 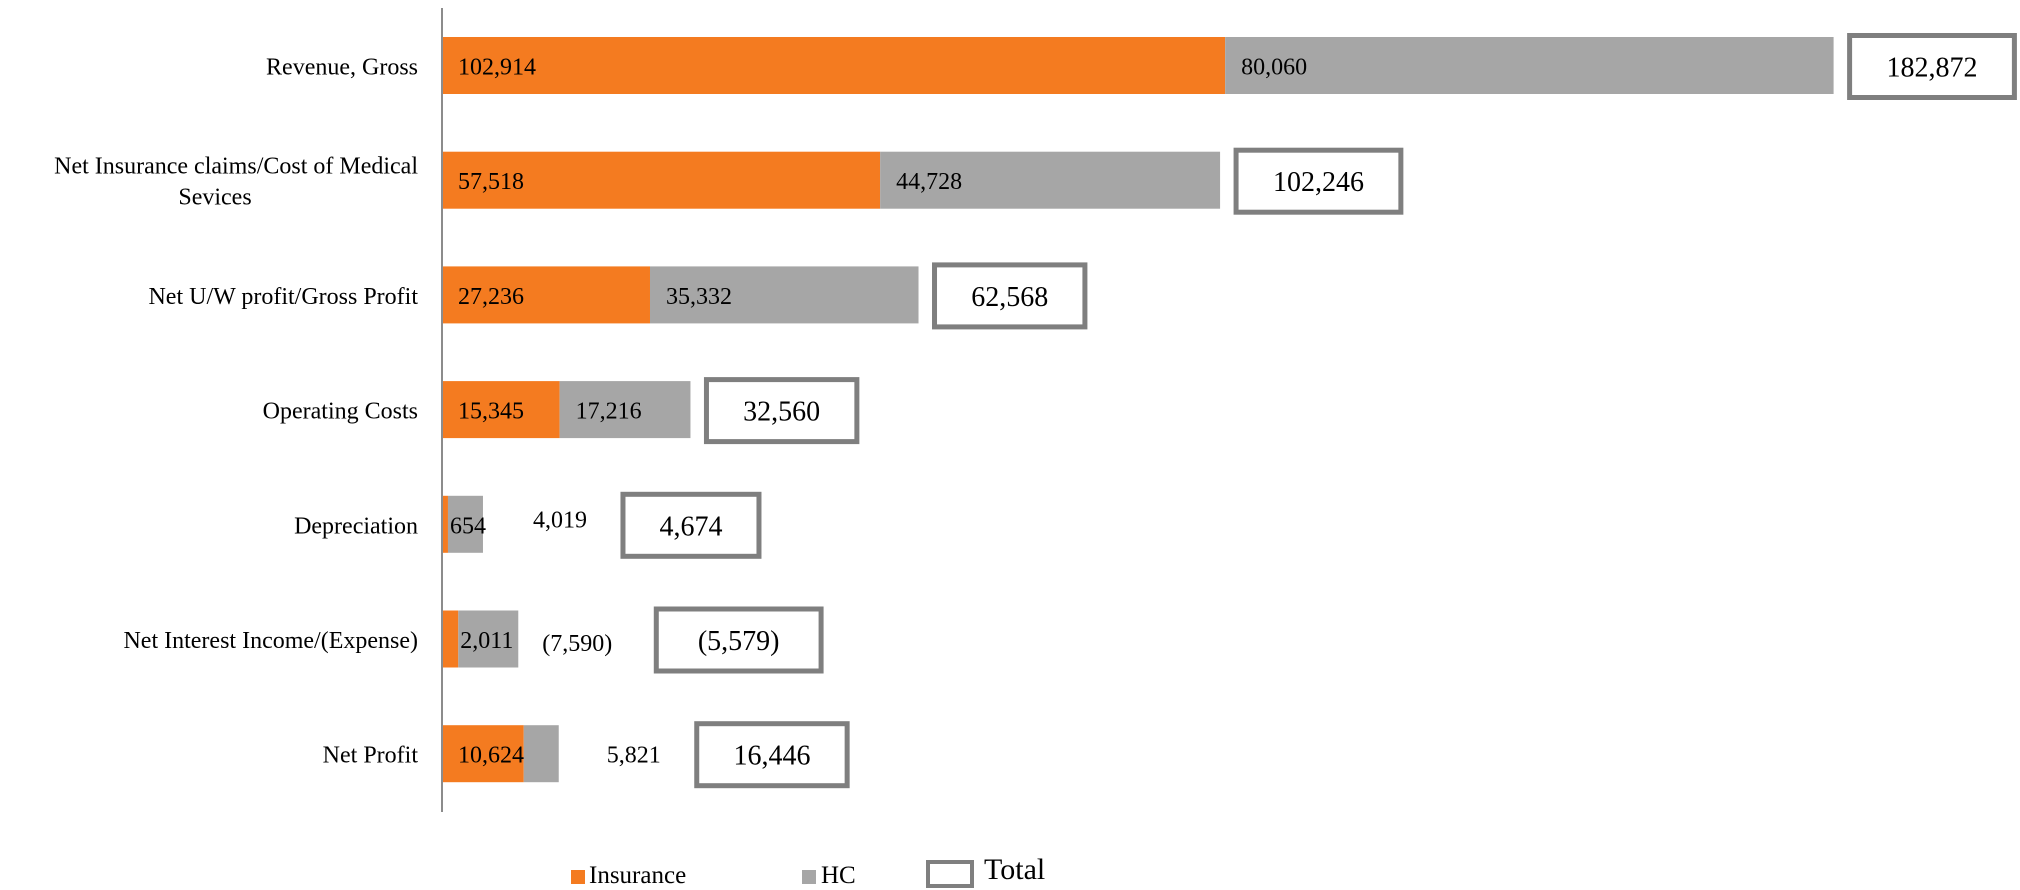 I want to click on data-label-hc: 35,332, so click(x=699, y=297).